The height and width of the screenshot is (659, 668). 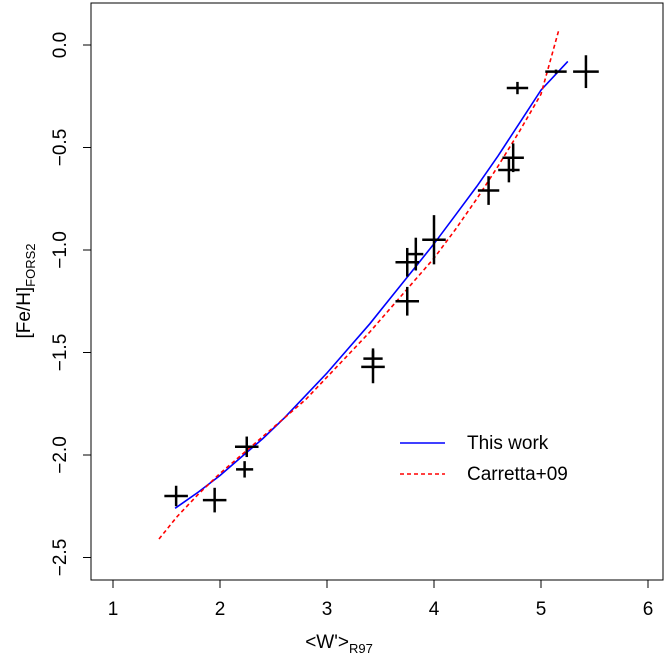 What do you see at coordinates (434, 609) in the screenshot?
I see `x-tick-label: 4` at bounding box center [434, 609].